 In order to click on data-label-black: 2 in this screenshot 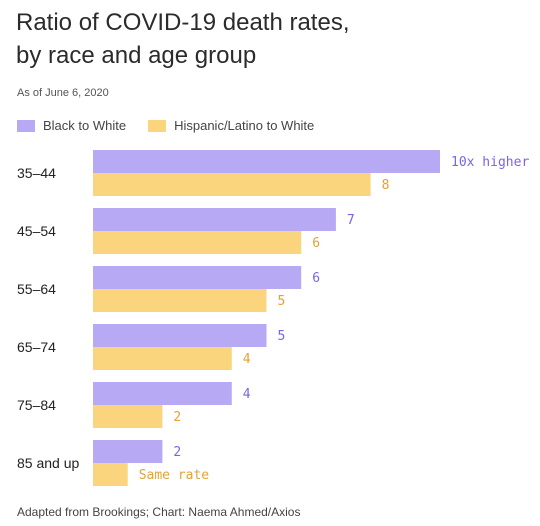, I will do `click(177, 452)`.